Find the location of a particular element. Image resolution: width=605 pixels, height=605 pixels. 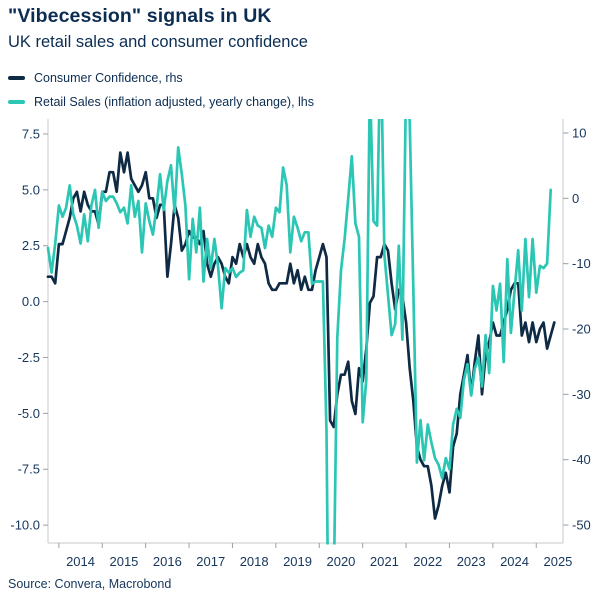

right-tick-label: -50 is located at coordinates (581, 525).